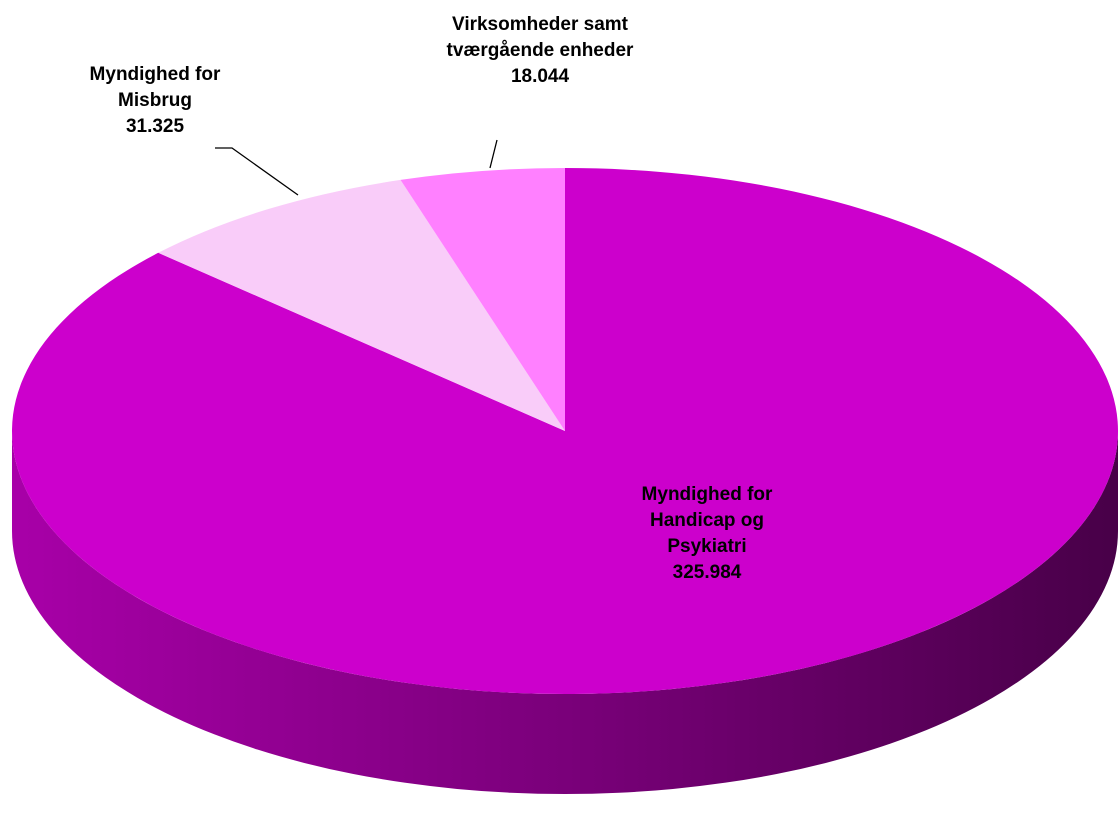 The height and width of the screenshot is (817, 1118). Describe the element at coordinates (540, 76) in the screenshot. I see `value-label: 18.044` at that location.